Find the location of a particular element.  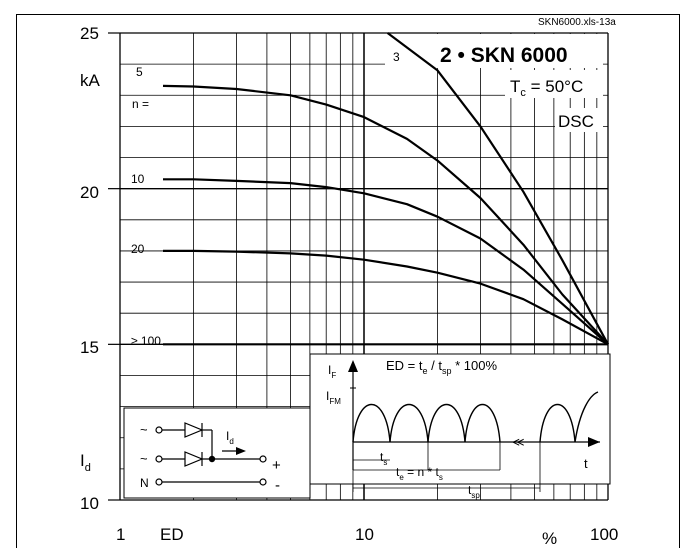

inset-peak-label: IFM is located at coordinates (333, 397).